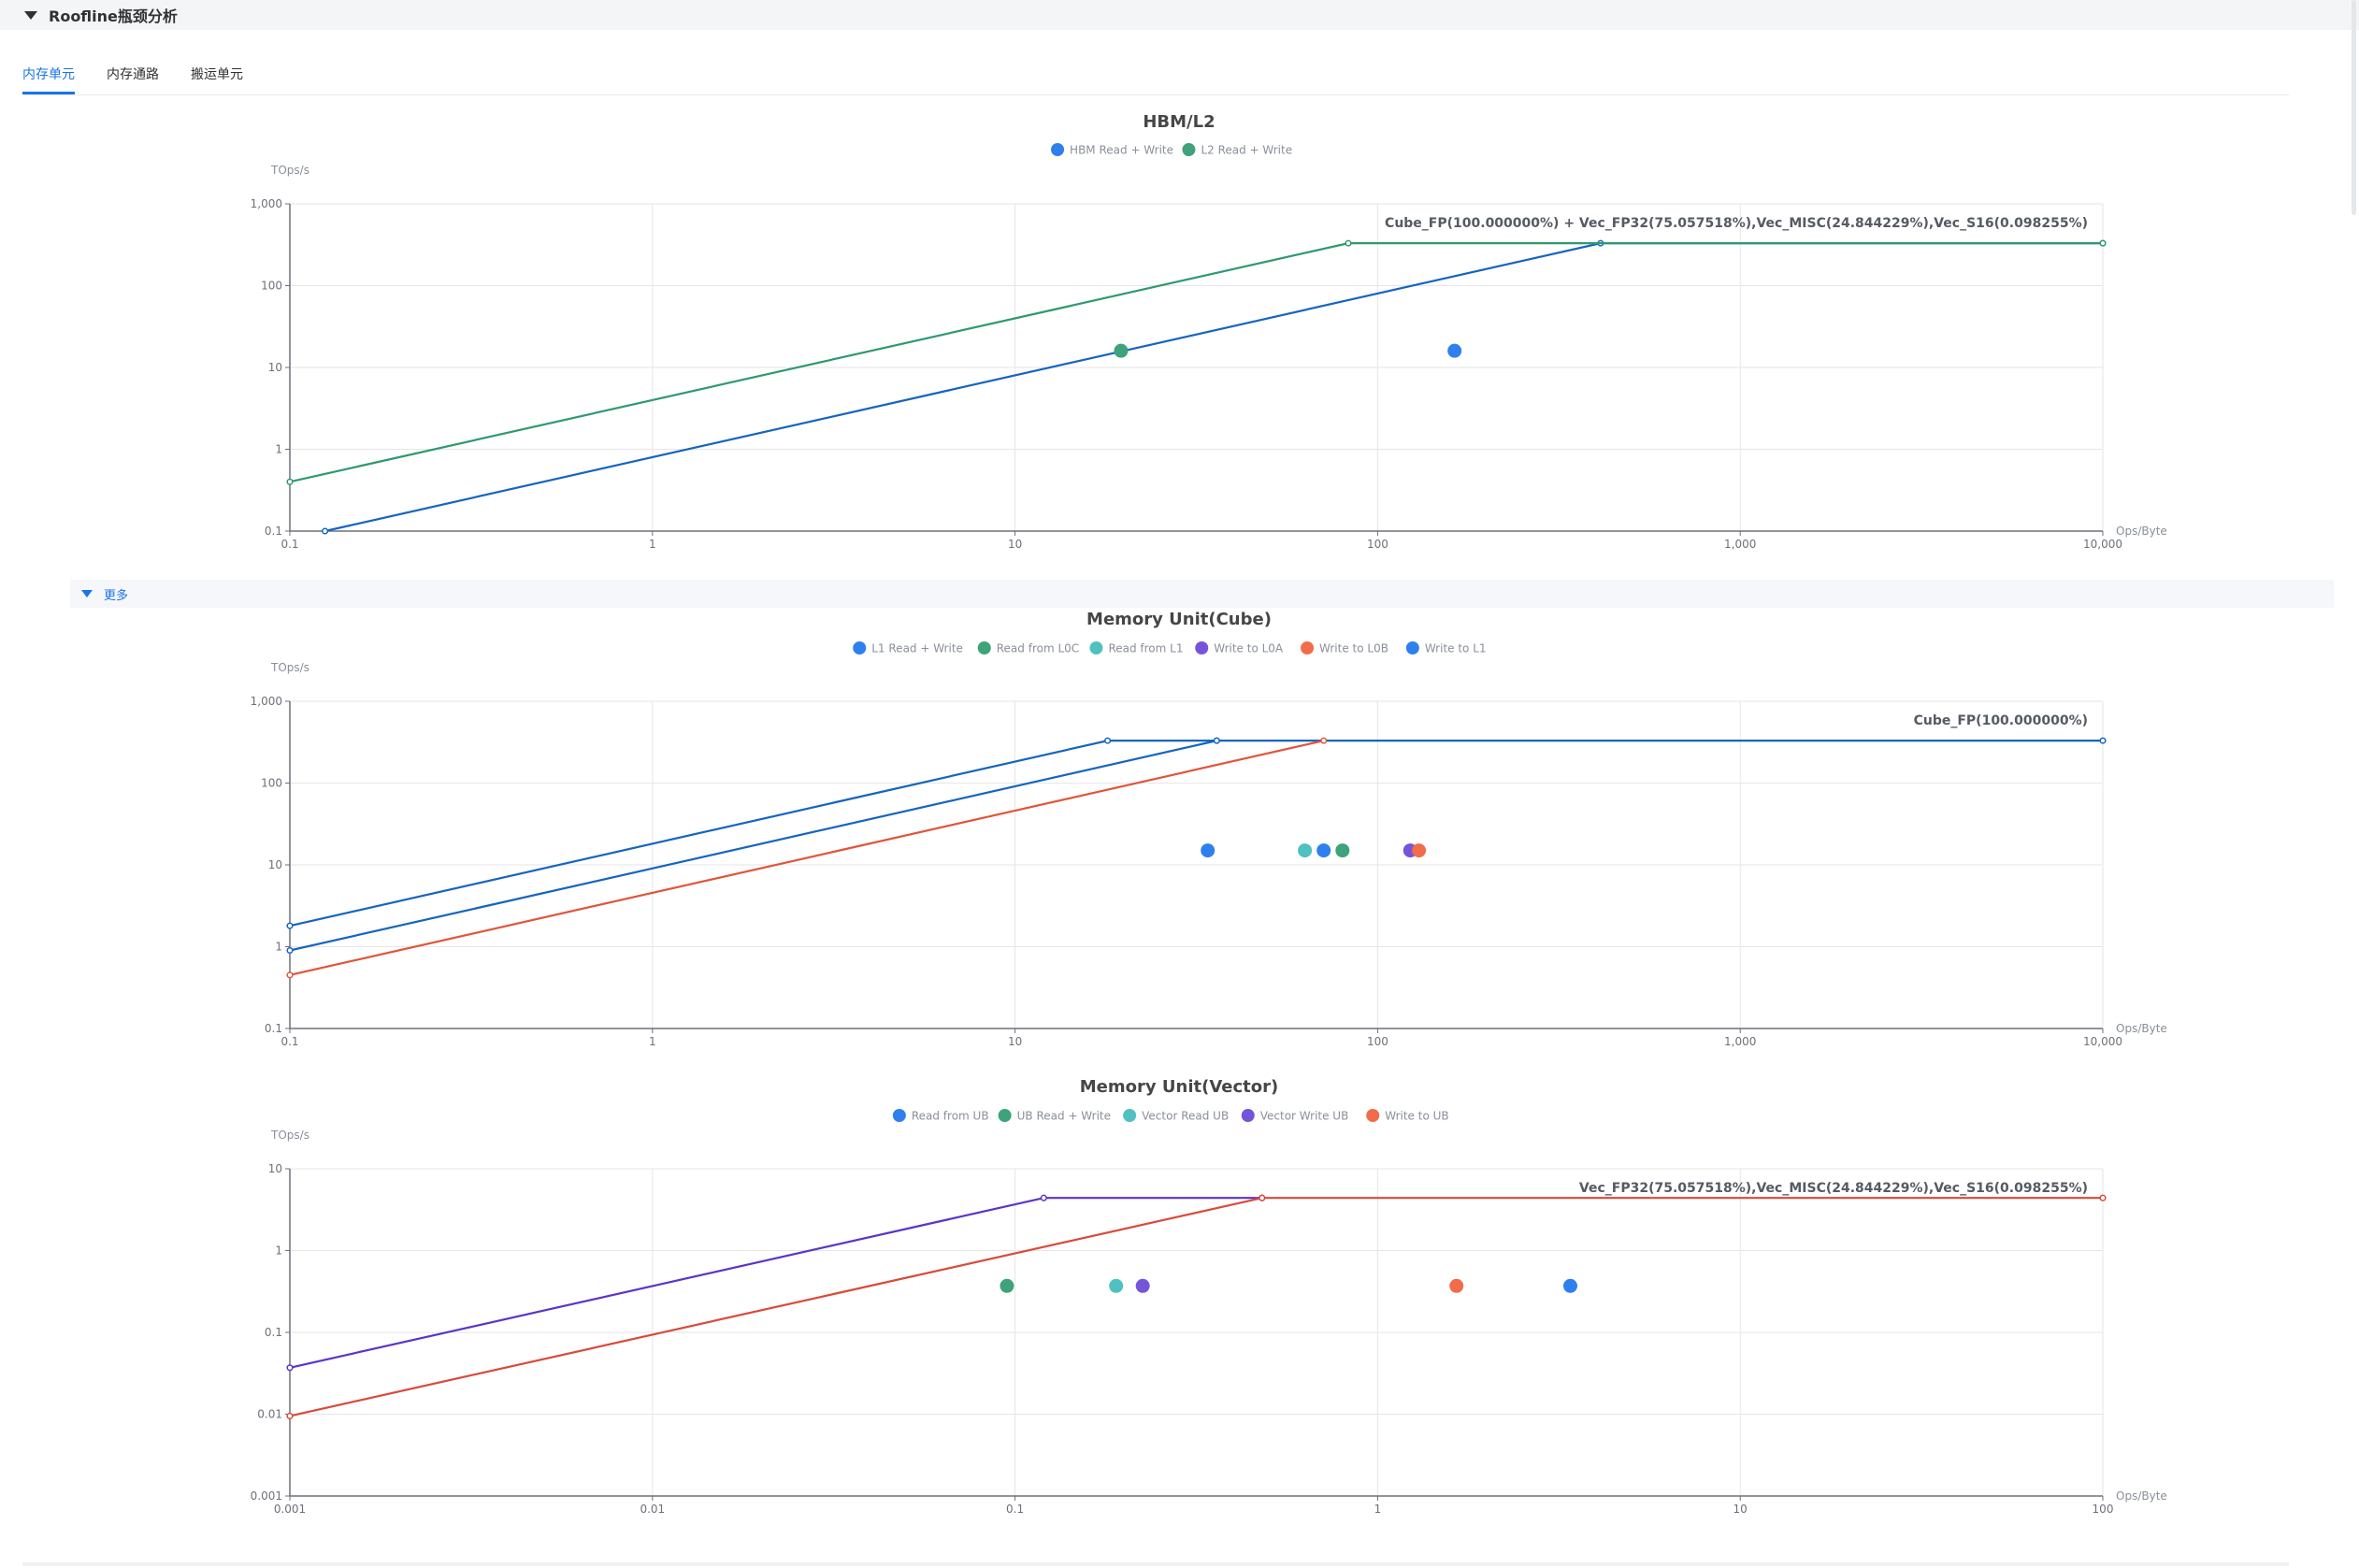 This screenshot has width=2359, height=1568. I want to click on roof-label: Cube_FP(100.000000%), so click(2001, 720).